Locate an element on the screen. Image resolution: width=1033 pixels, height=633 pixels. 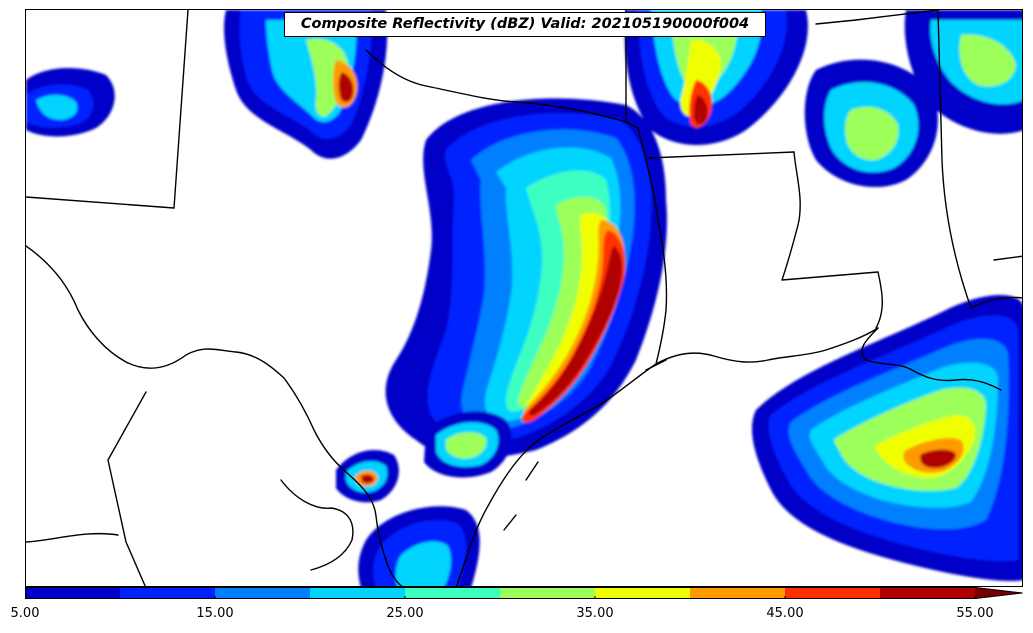
boundary-ar-la is located at coordinates (721, 155).